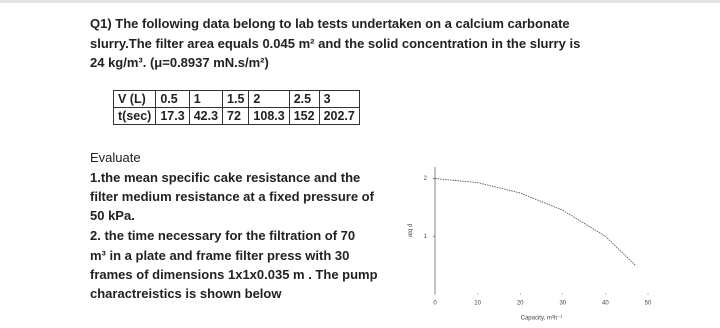  I want to click on x-tick-label: 40, so click(605, 304).